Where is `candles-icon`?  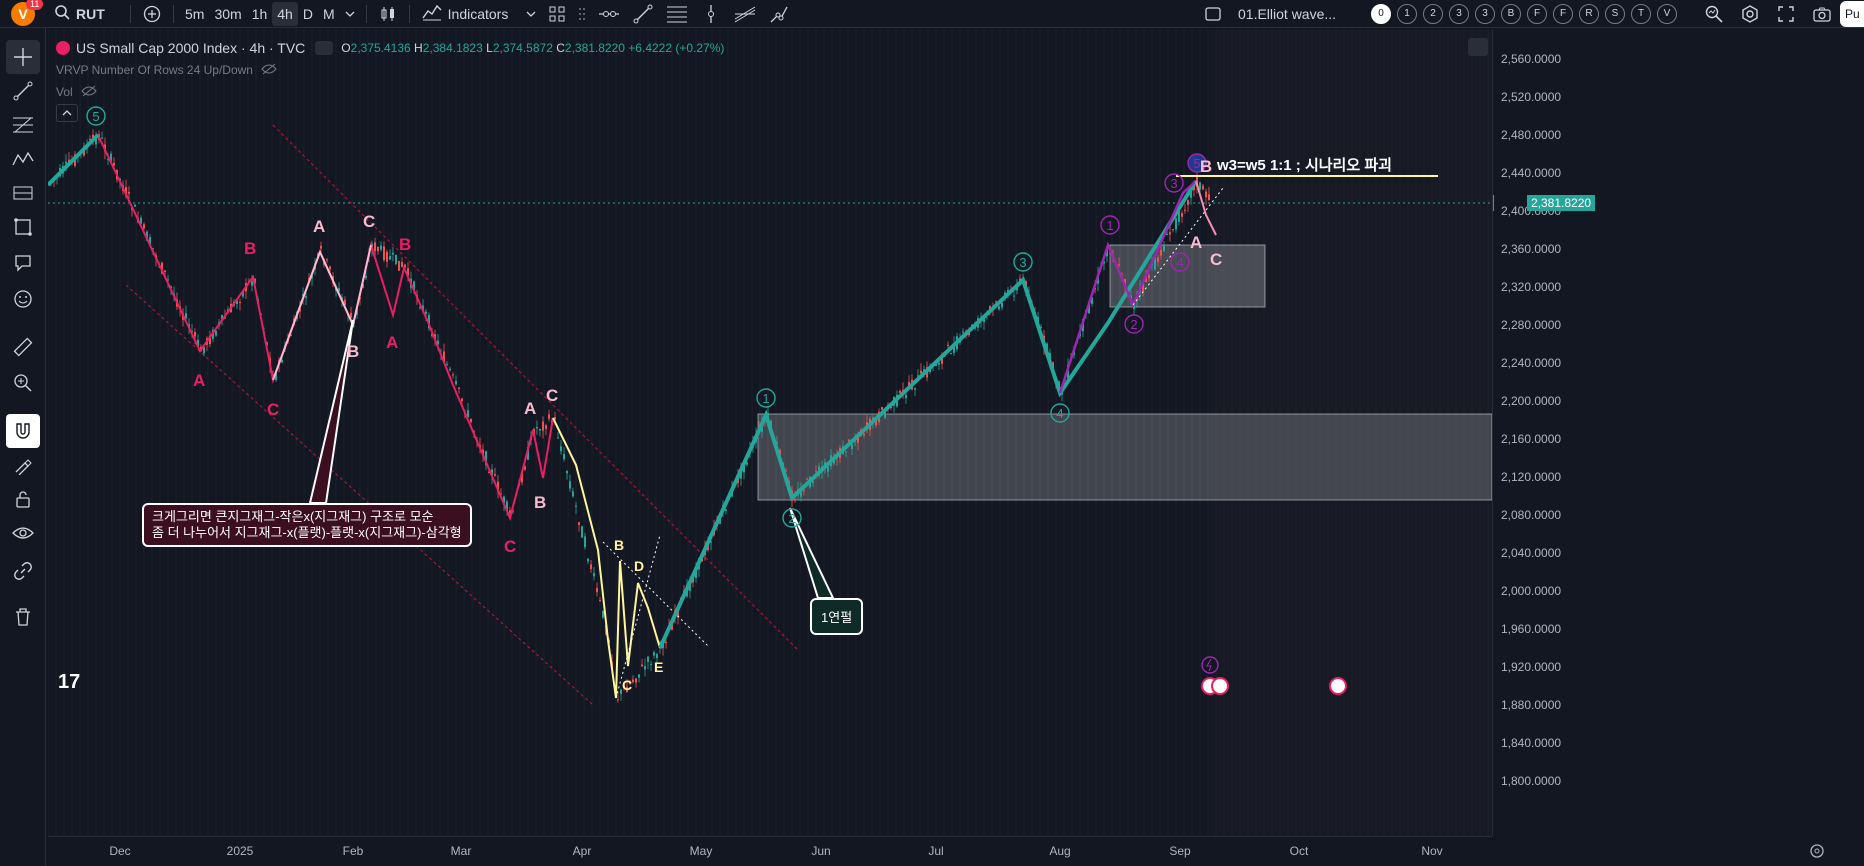
candles-icon is located at coordinates (388, 14).